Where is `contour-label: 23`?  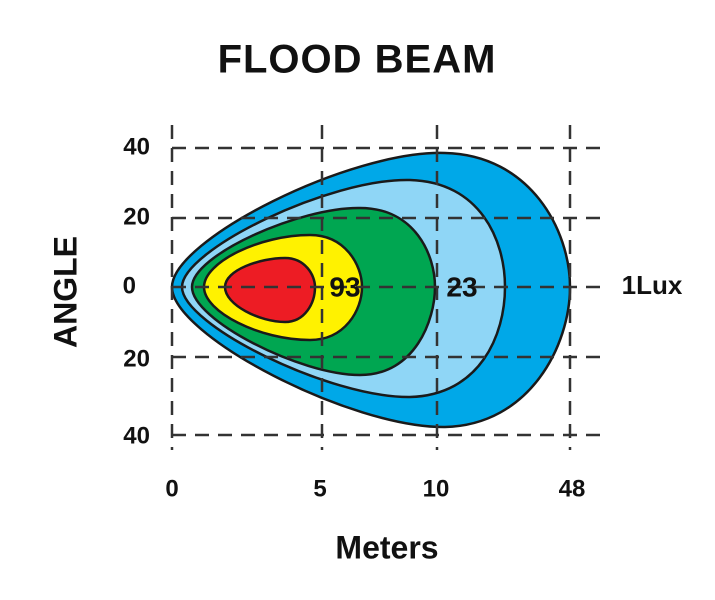 contour-label: 23 is located at coordinates (461, 286).